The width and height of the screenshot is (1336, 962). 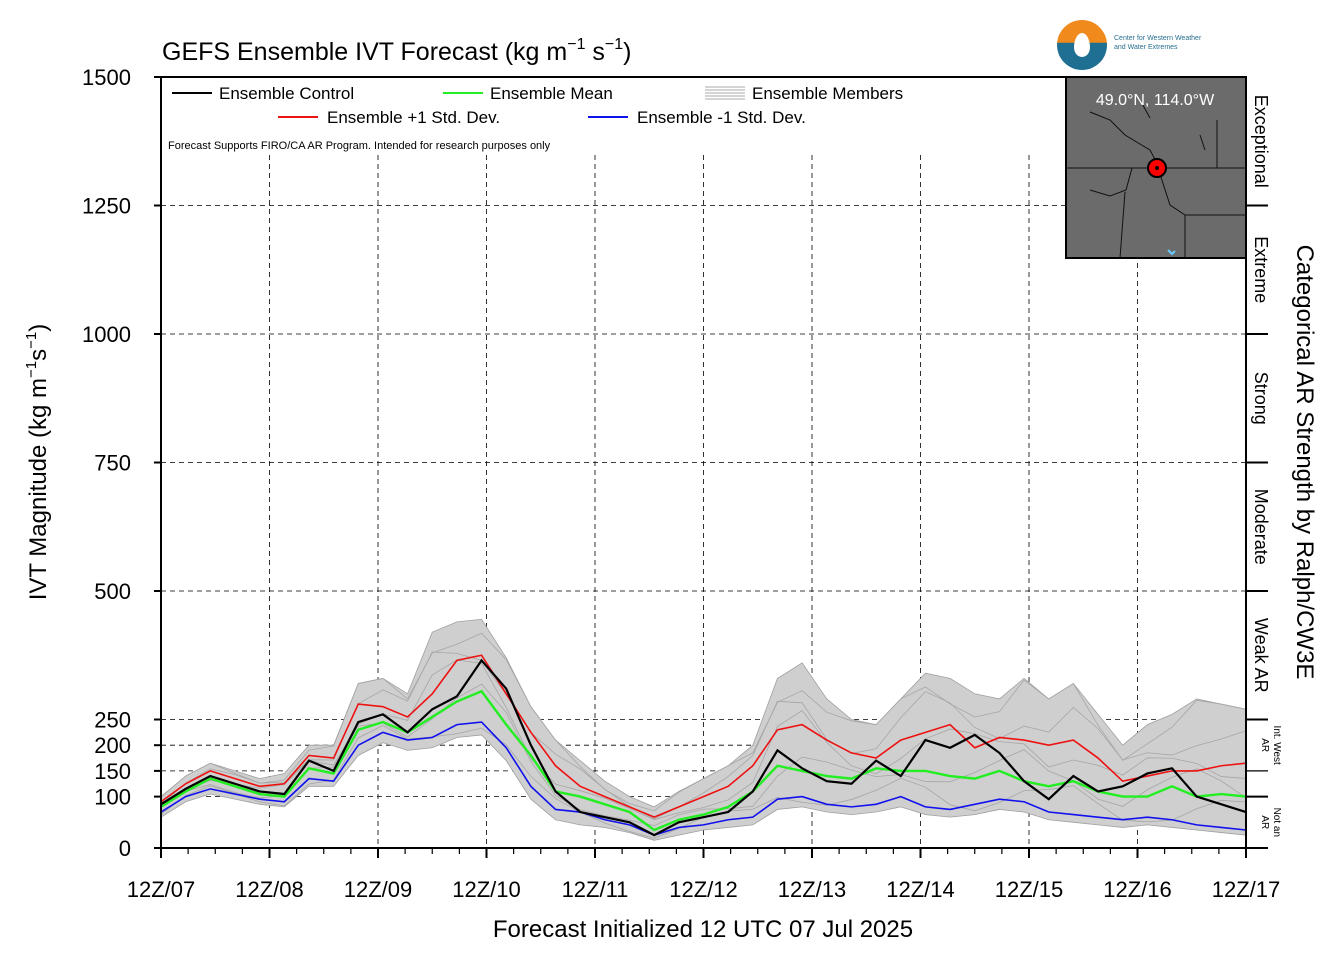 I want to click on x-tick-label: 12Z/17, so click(x=1246, y=889).